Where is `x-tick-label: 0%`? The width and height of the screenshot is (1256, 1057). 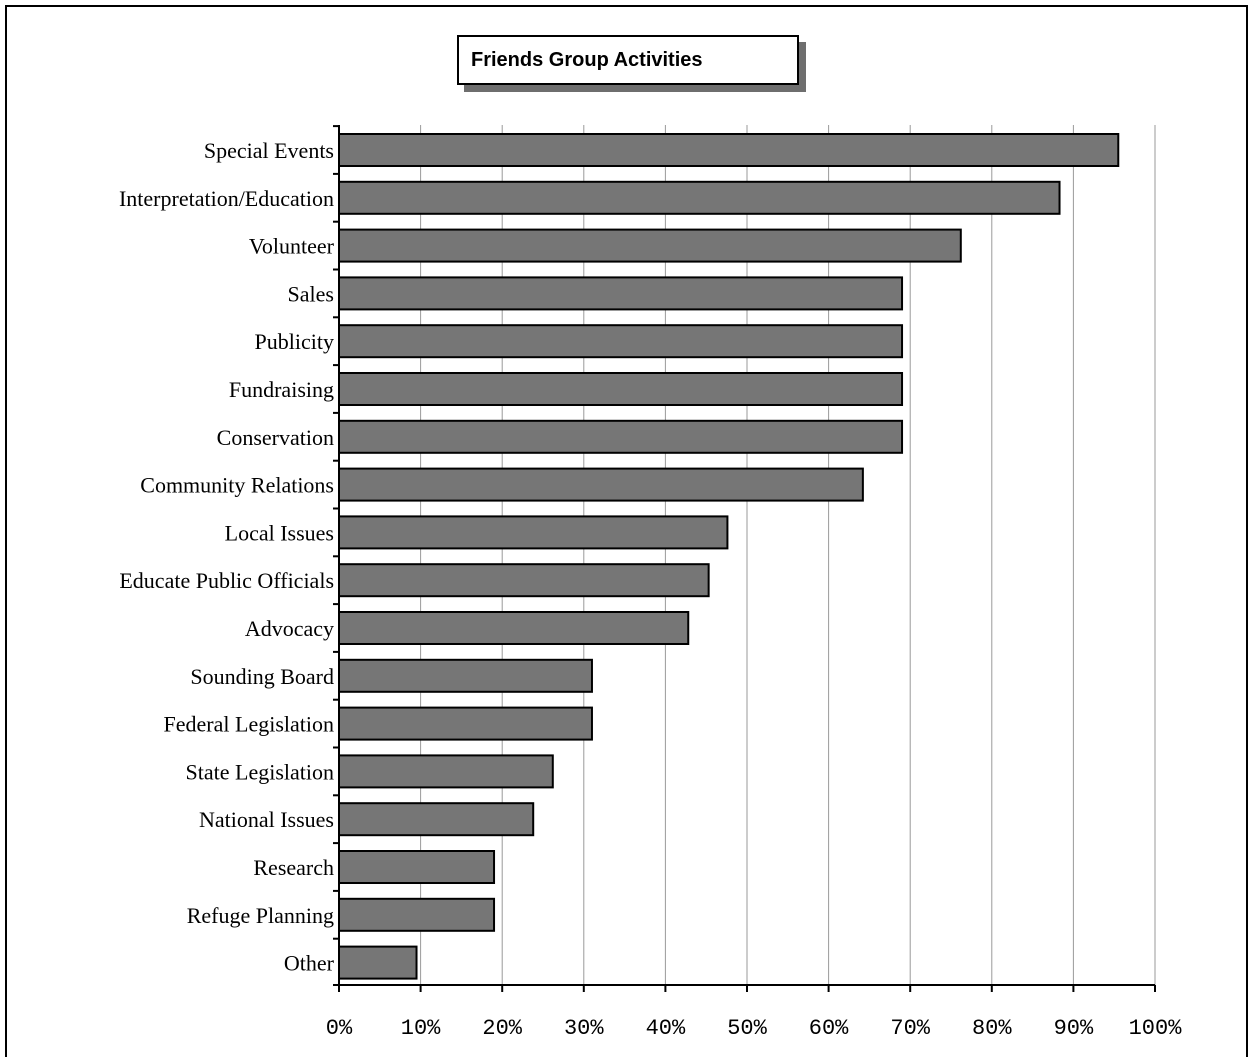
x-tick-label: 0% is located at coordinates (339, 1028).